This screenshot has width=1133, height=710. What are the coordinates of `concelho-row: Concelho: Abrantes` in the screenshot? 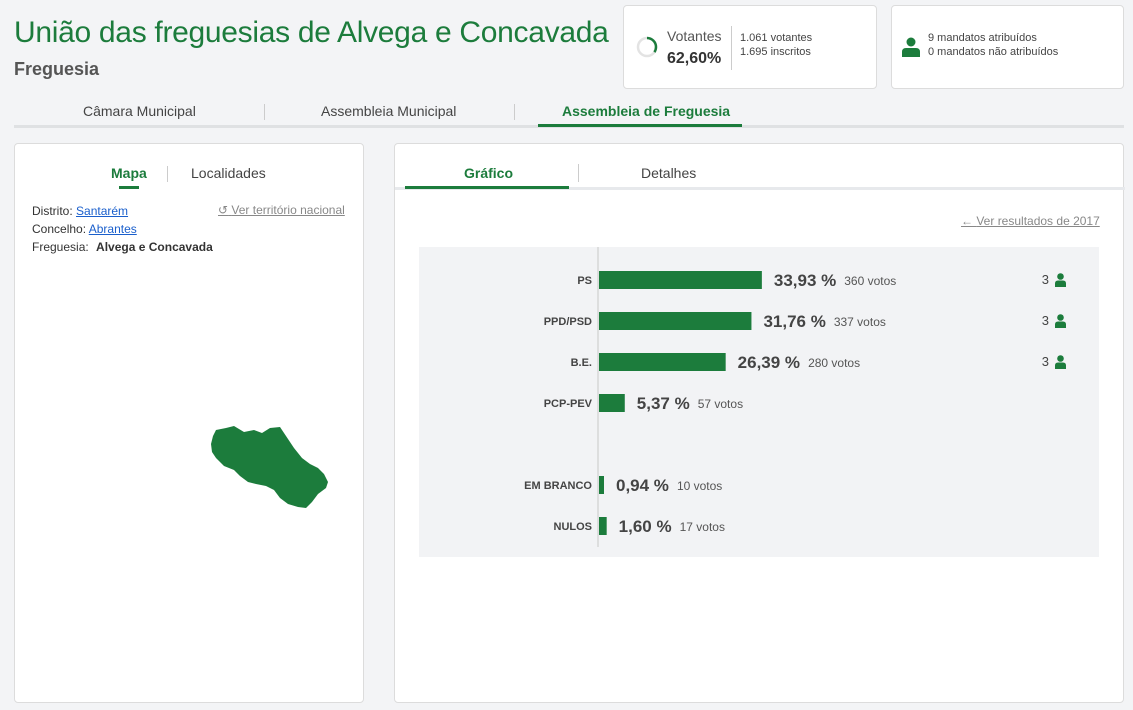 It's located at (84, 229).